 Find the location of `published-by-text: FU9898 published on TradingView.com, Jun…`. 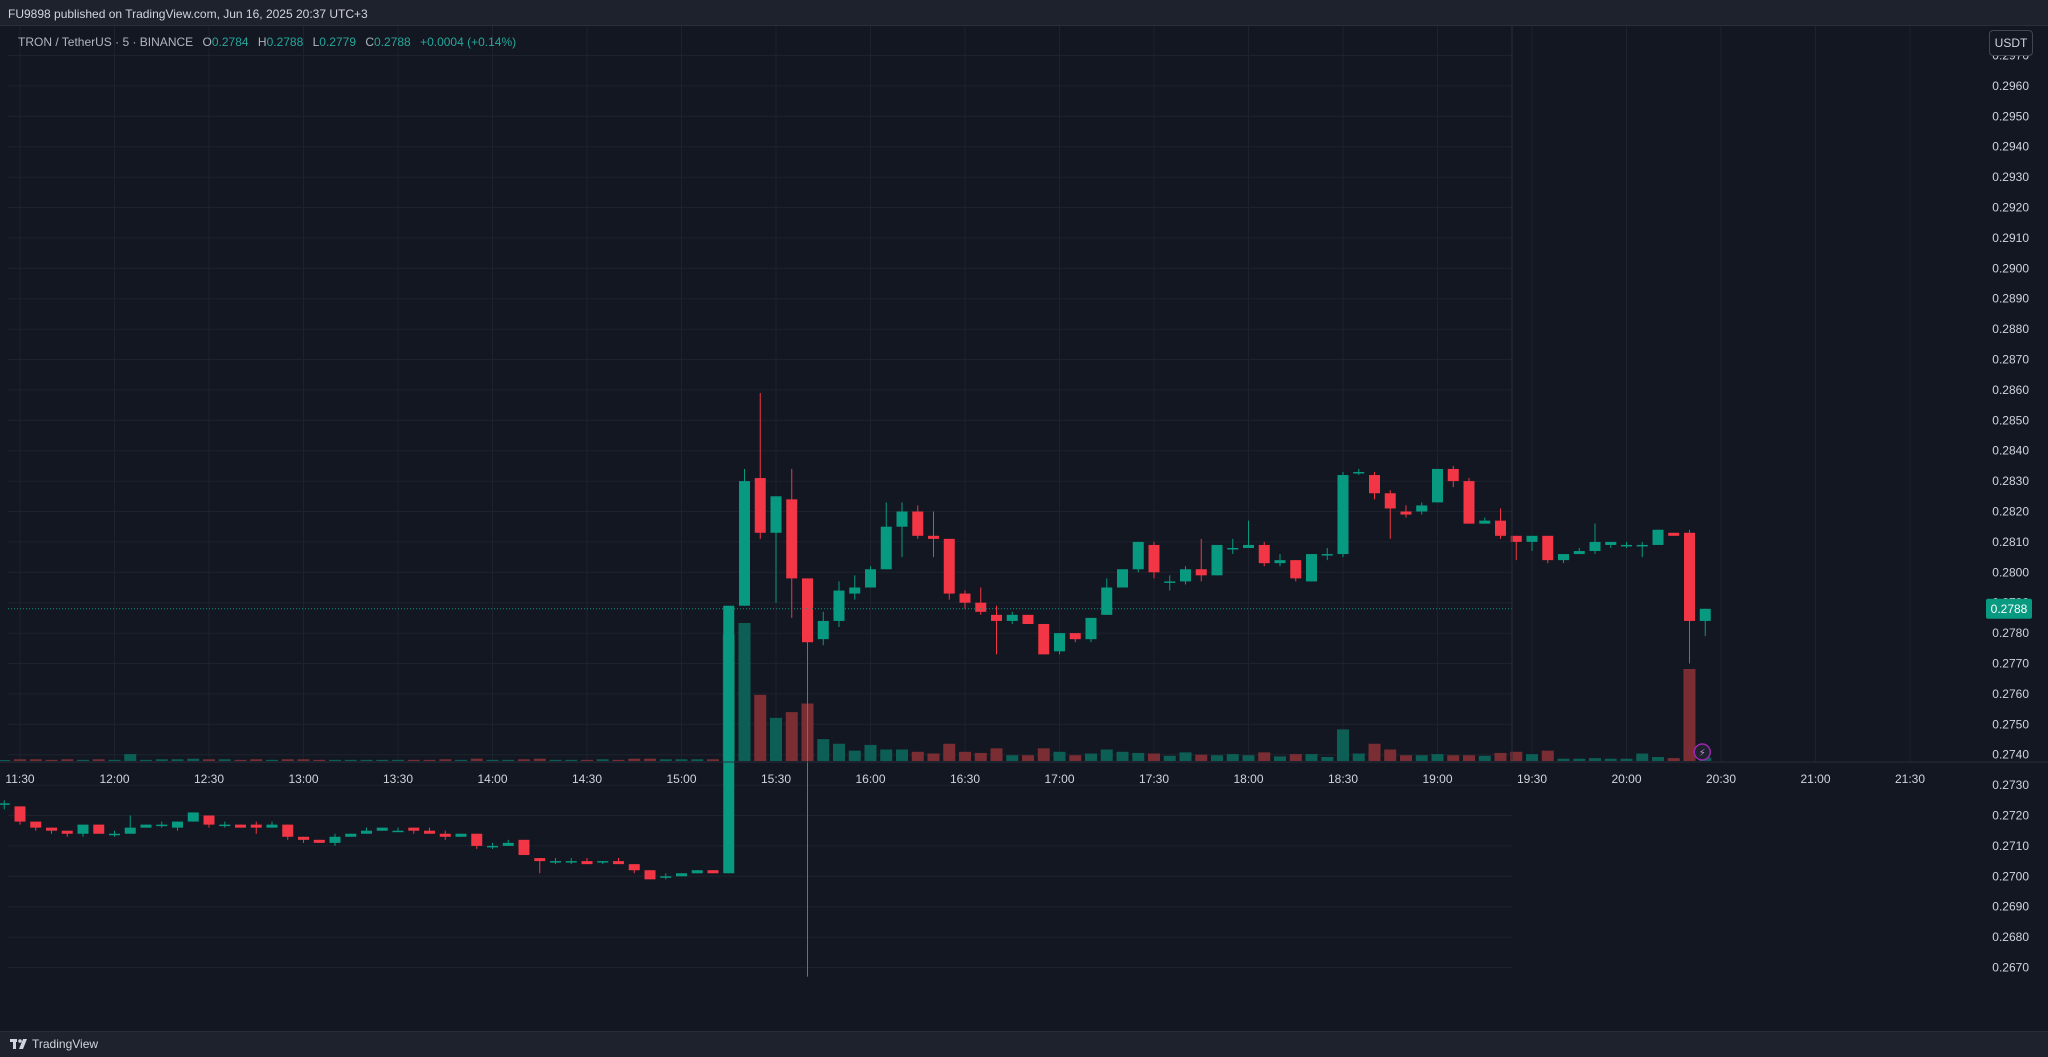

published-by-text: FU9898 published on TradingView.com, Jun… is located at coordinates (188, 14).